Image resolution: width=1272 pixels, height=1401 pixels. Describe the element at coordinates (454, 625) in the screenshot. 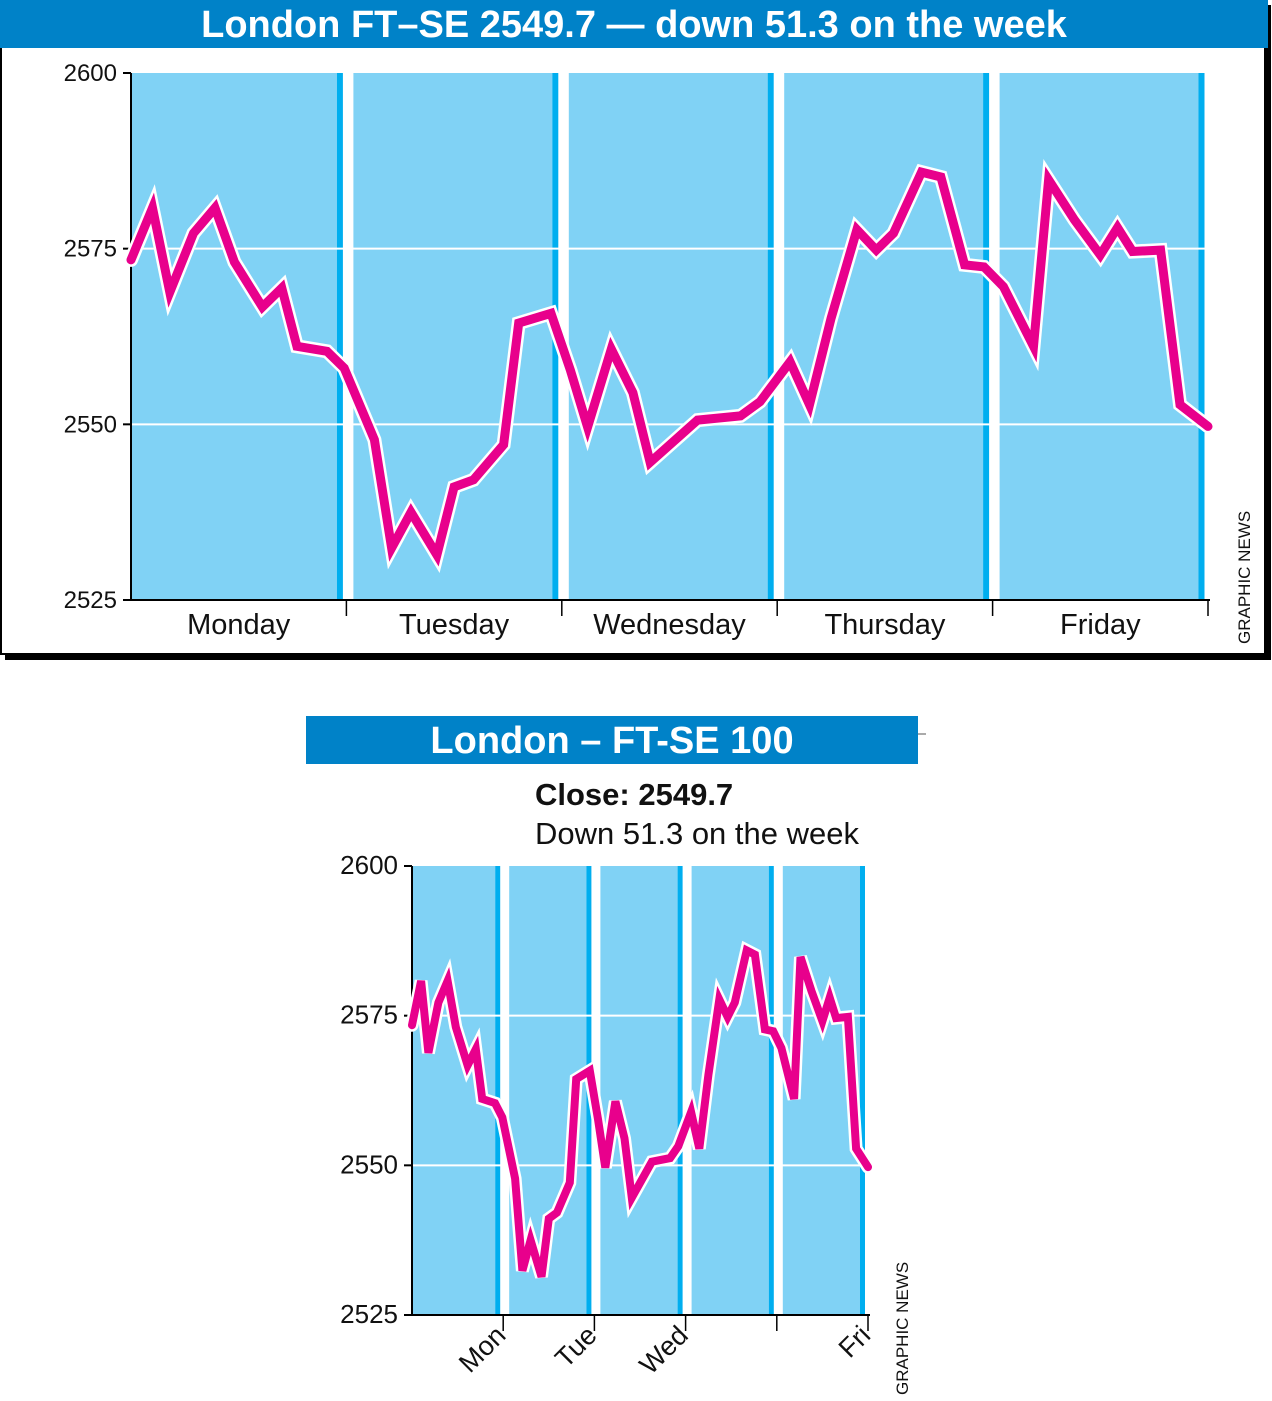

I see `x-tick-label: Tuesday` at that location.